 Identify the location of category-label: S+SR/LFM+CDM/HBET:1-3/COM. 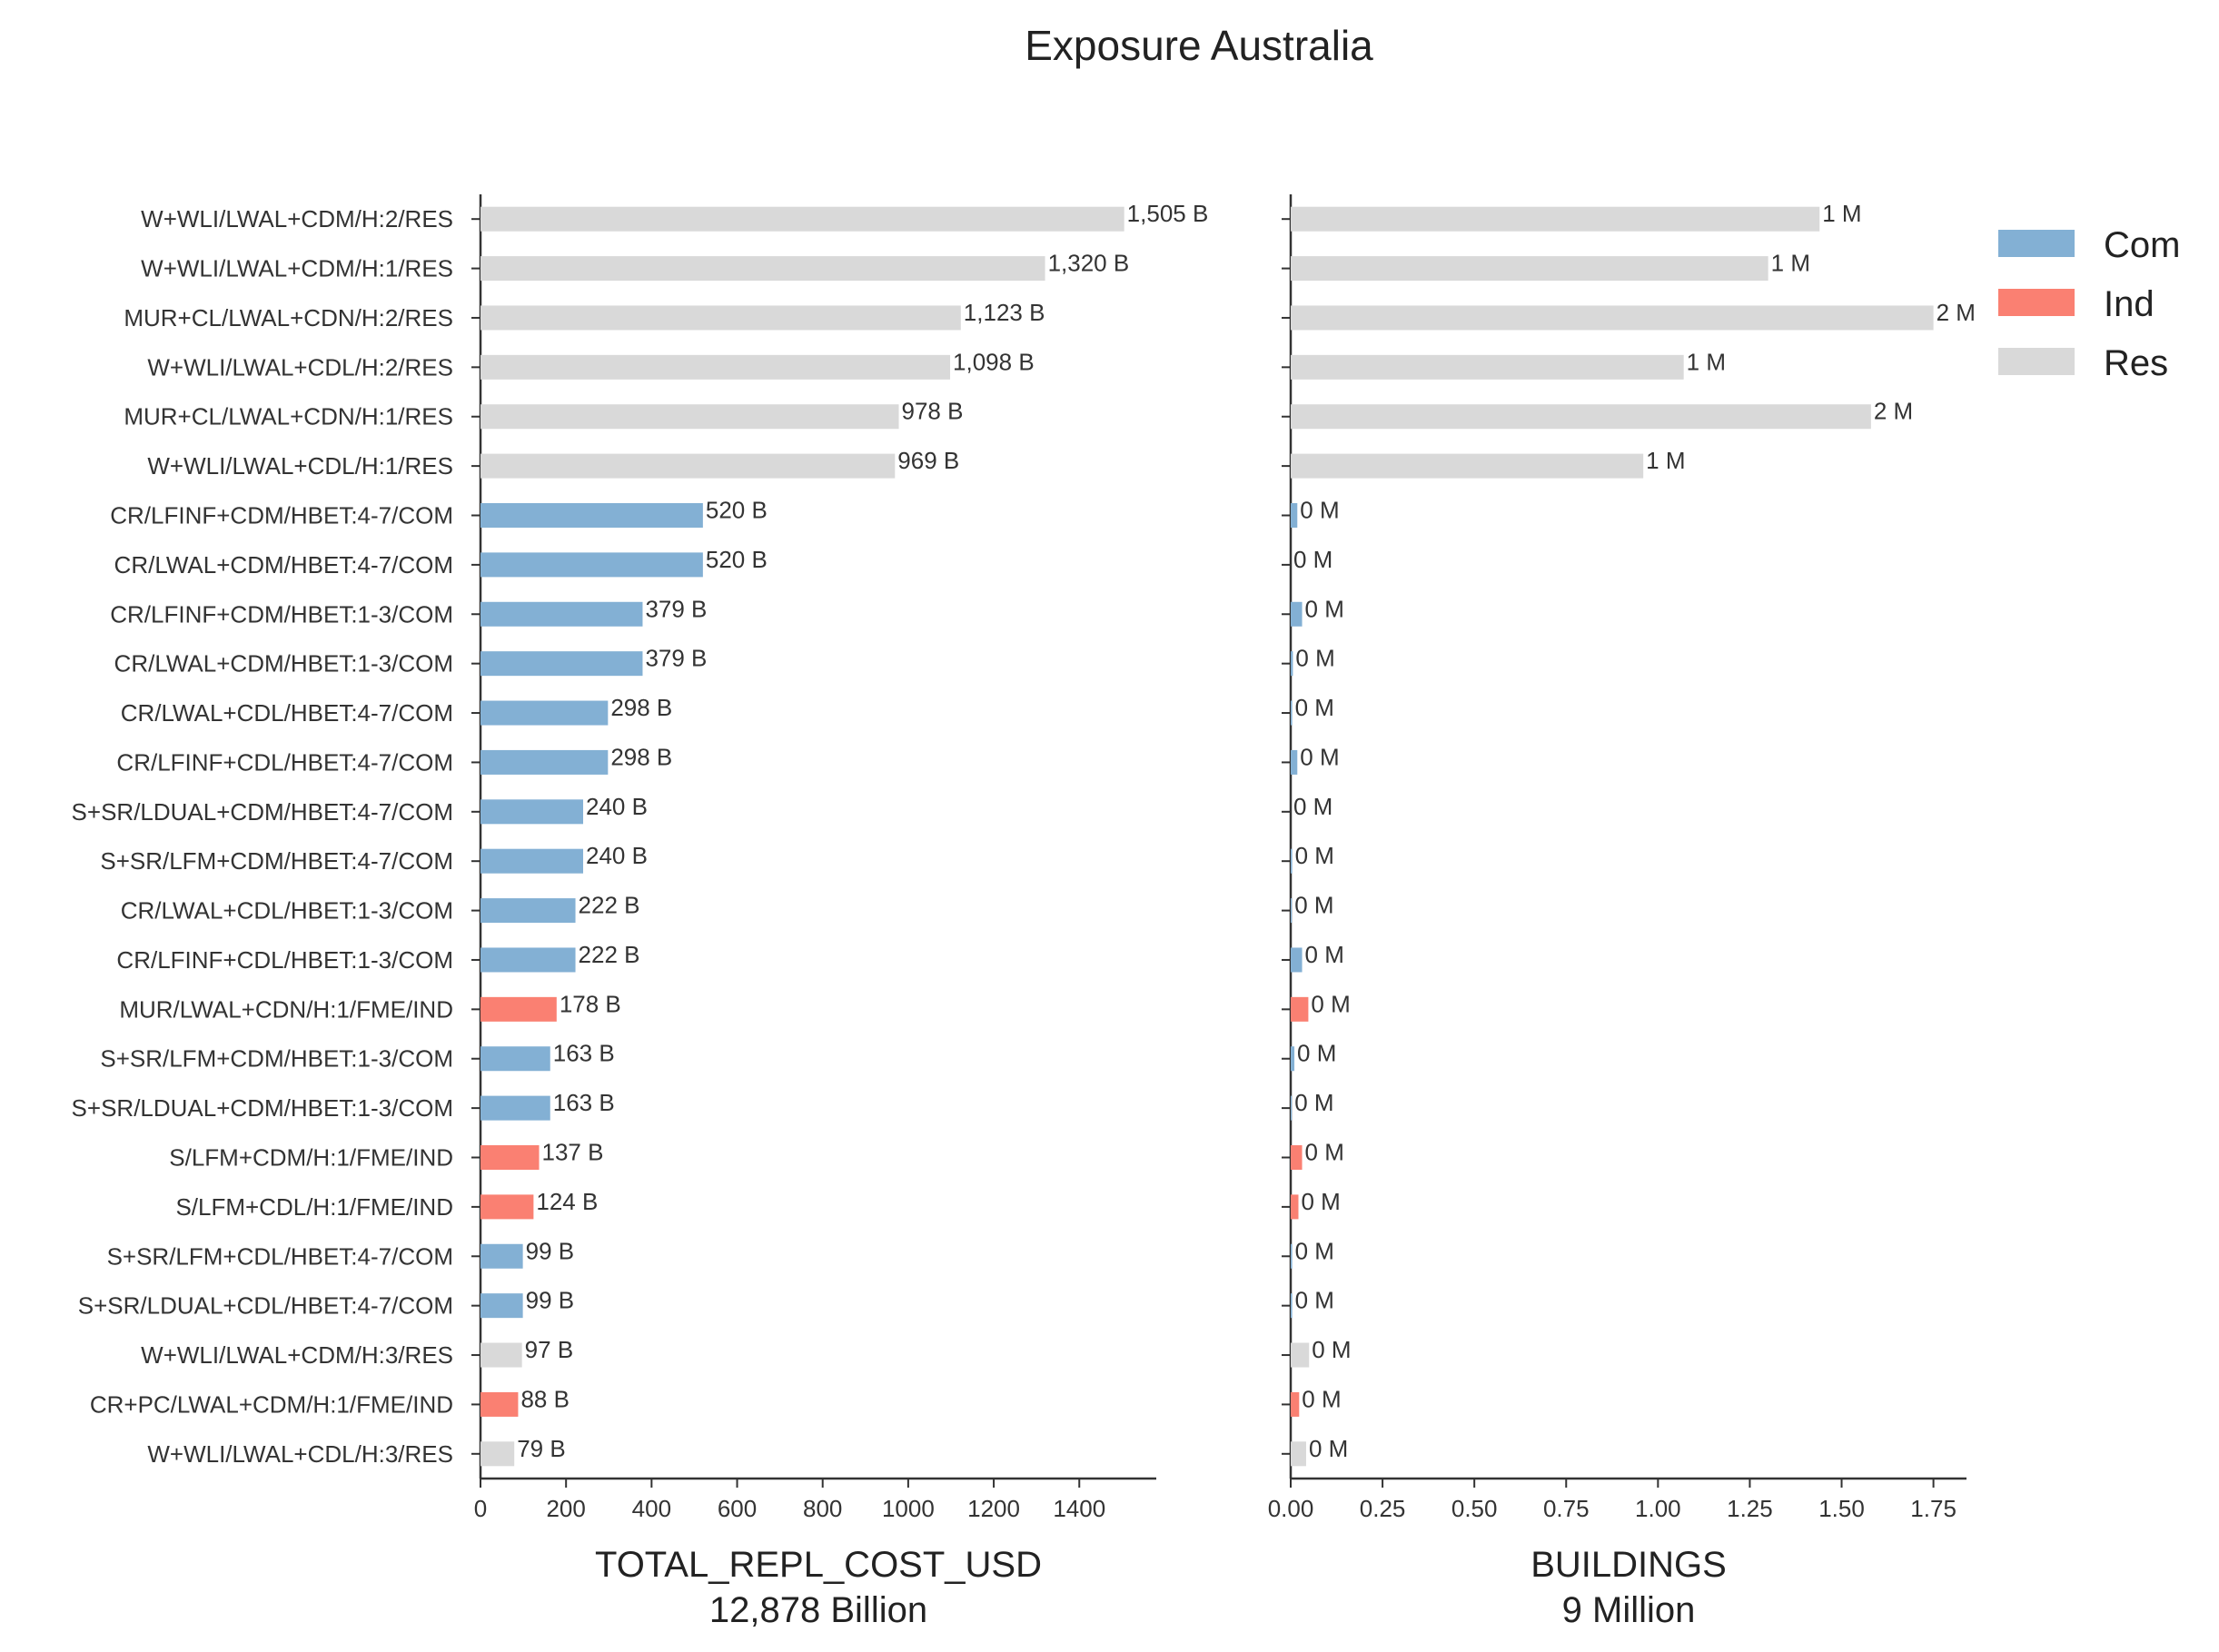
(276, 1059).